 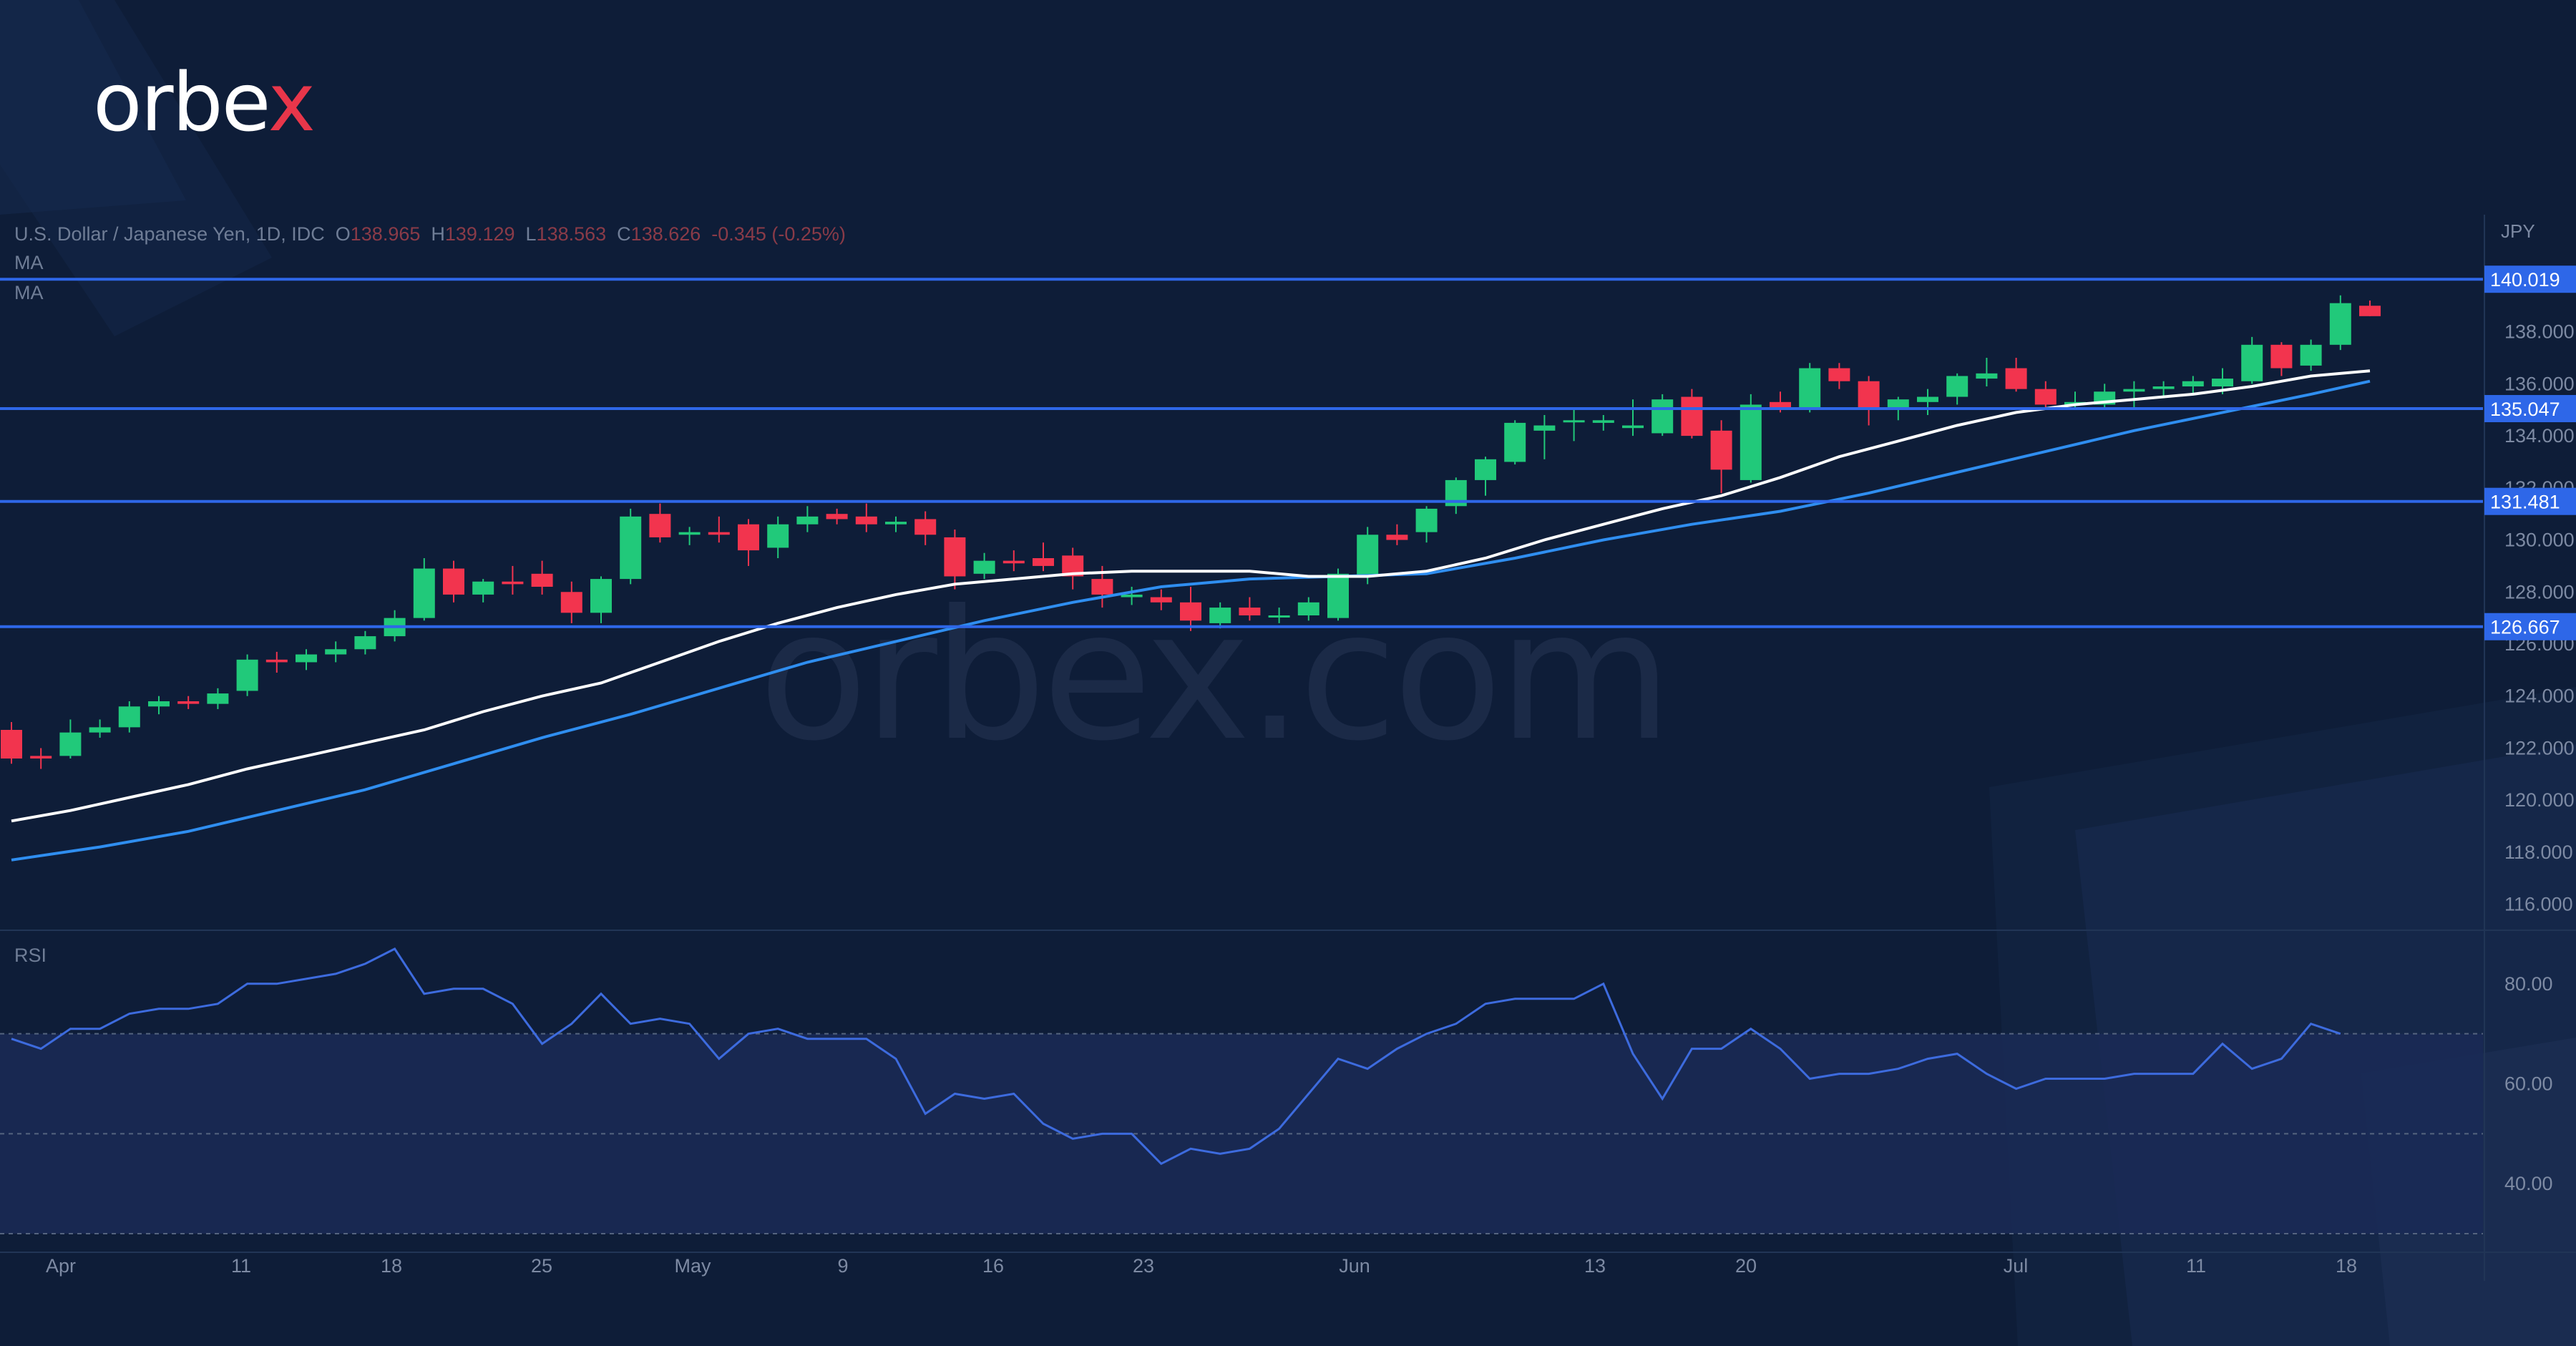 I want to click on price-tick-label: 136.000, so click(x=2539, y=383).